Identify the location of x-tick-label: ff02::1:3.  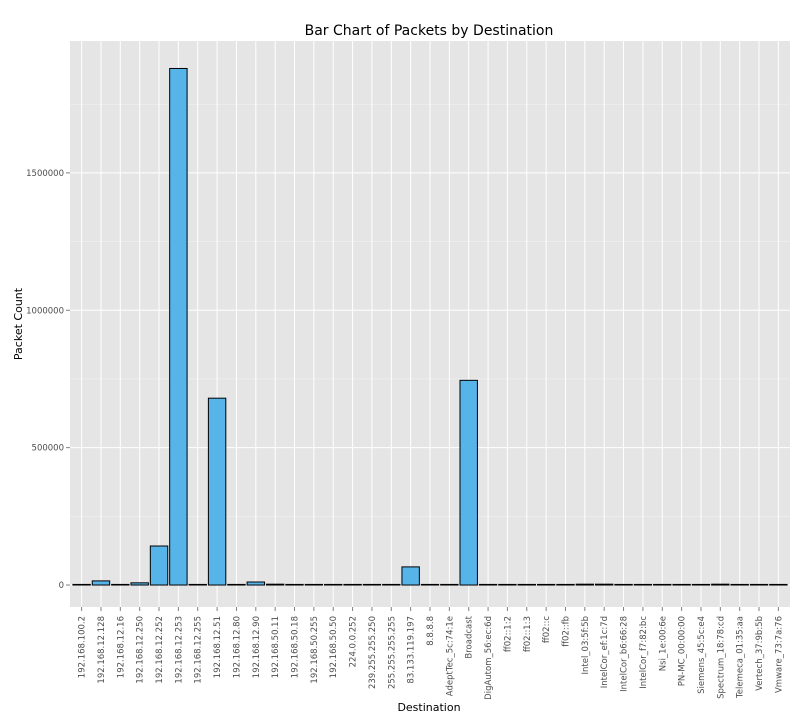
(528, 634).